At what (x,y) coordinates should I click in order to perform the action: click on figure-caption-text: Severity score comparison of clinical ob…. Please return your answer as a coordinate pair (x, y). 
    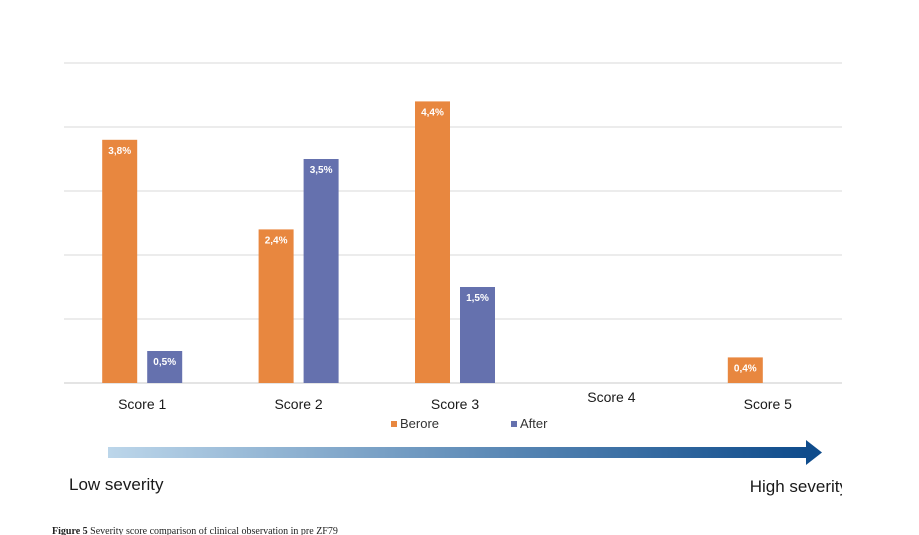
    Looking at the image, I should click on (214, 531).